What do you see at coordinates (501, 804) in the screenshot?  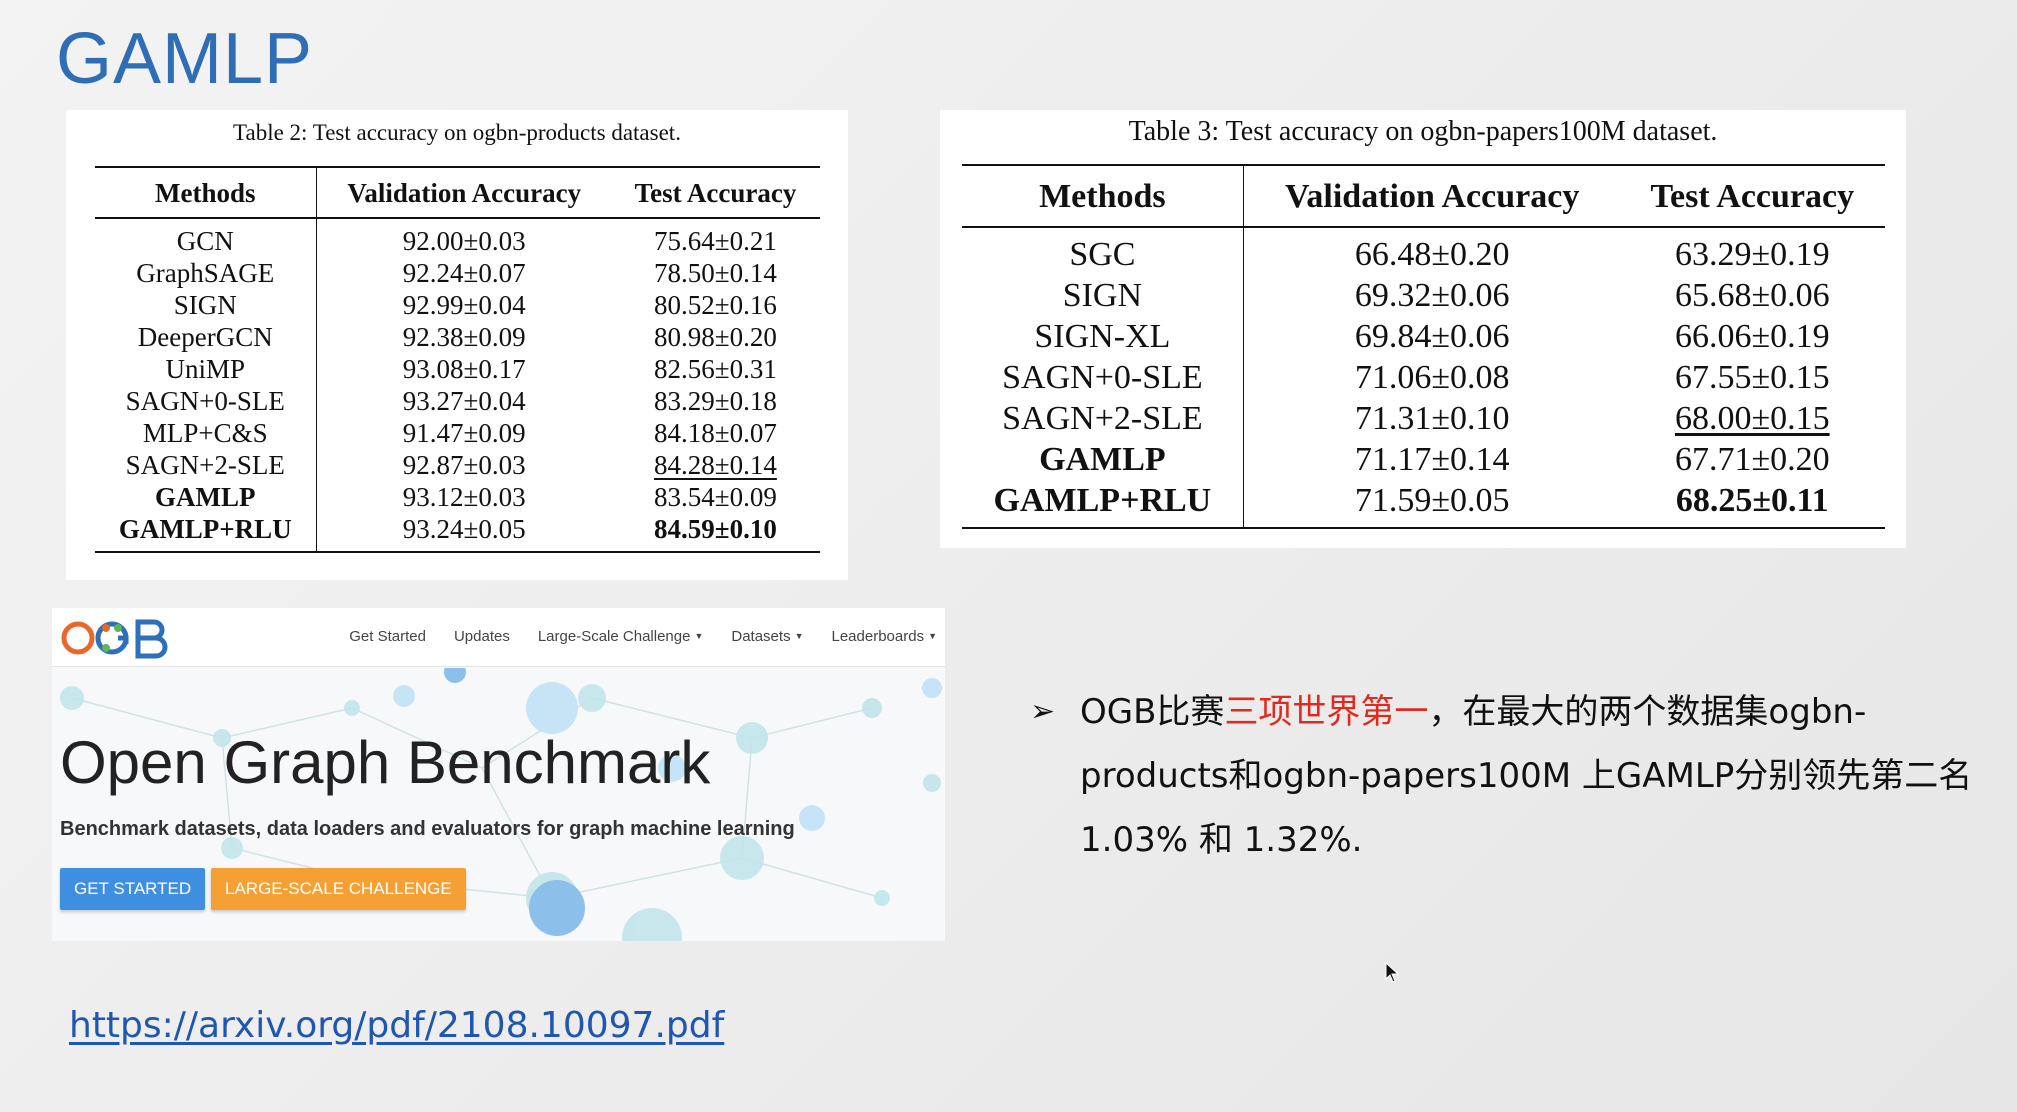 I see `graph-network-background` at bounding box center [501, 804].